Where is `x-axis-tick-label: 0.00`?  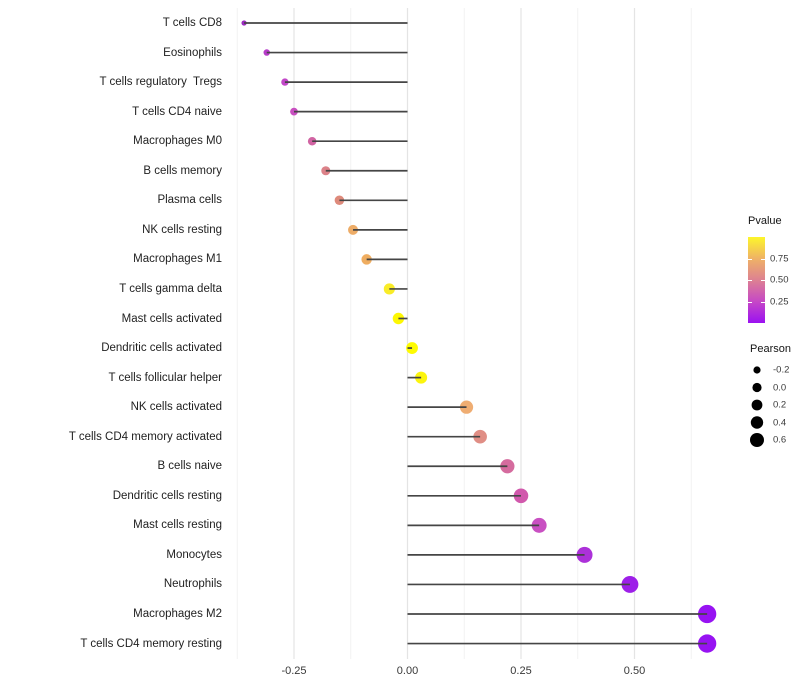
x-axis-tick-label: 0.00 is located at coordinates (407, 671).